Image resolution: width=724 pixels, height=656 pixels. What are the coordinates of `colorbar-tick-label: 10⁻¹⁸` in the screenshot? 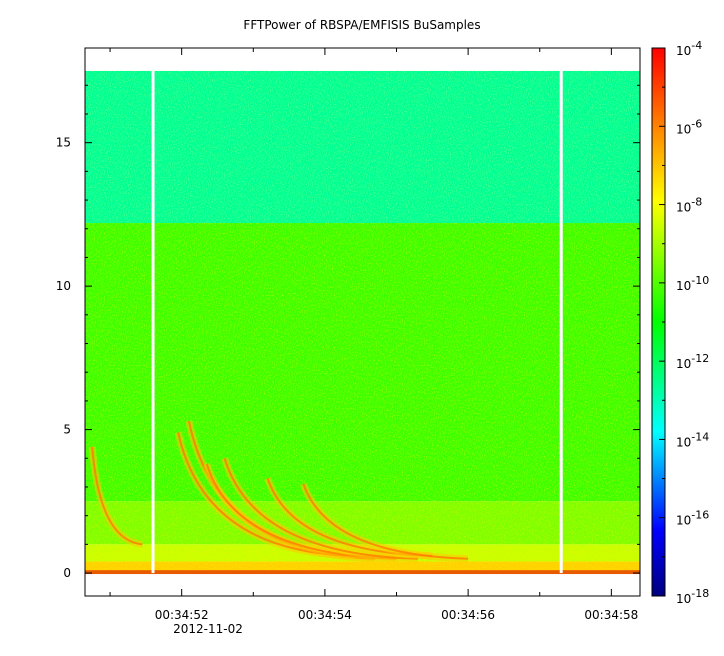 It's located at (692, 596).